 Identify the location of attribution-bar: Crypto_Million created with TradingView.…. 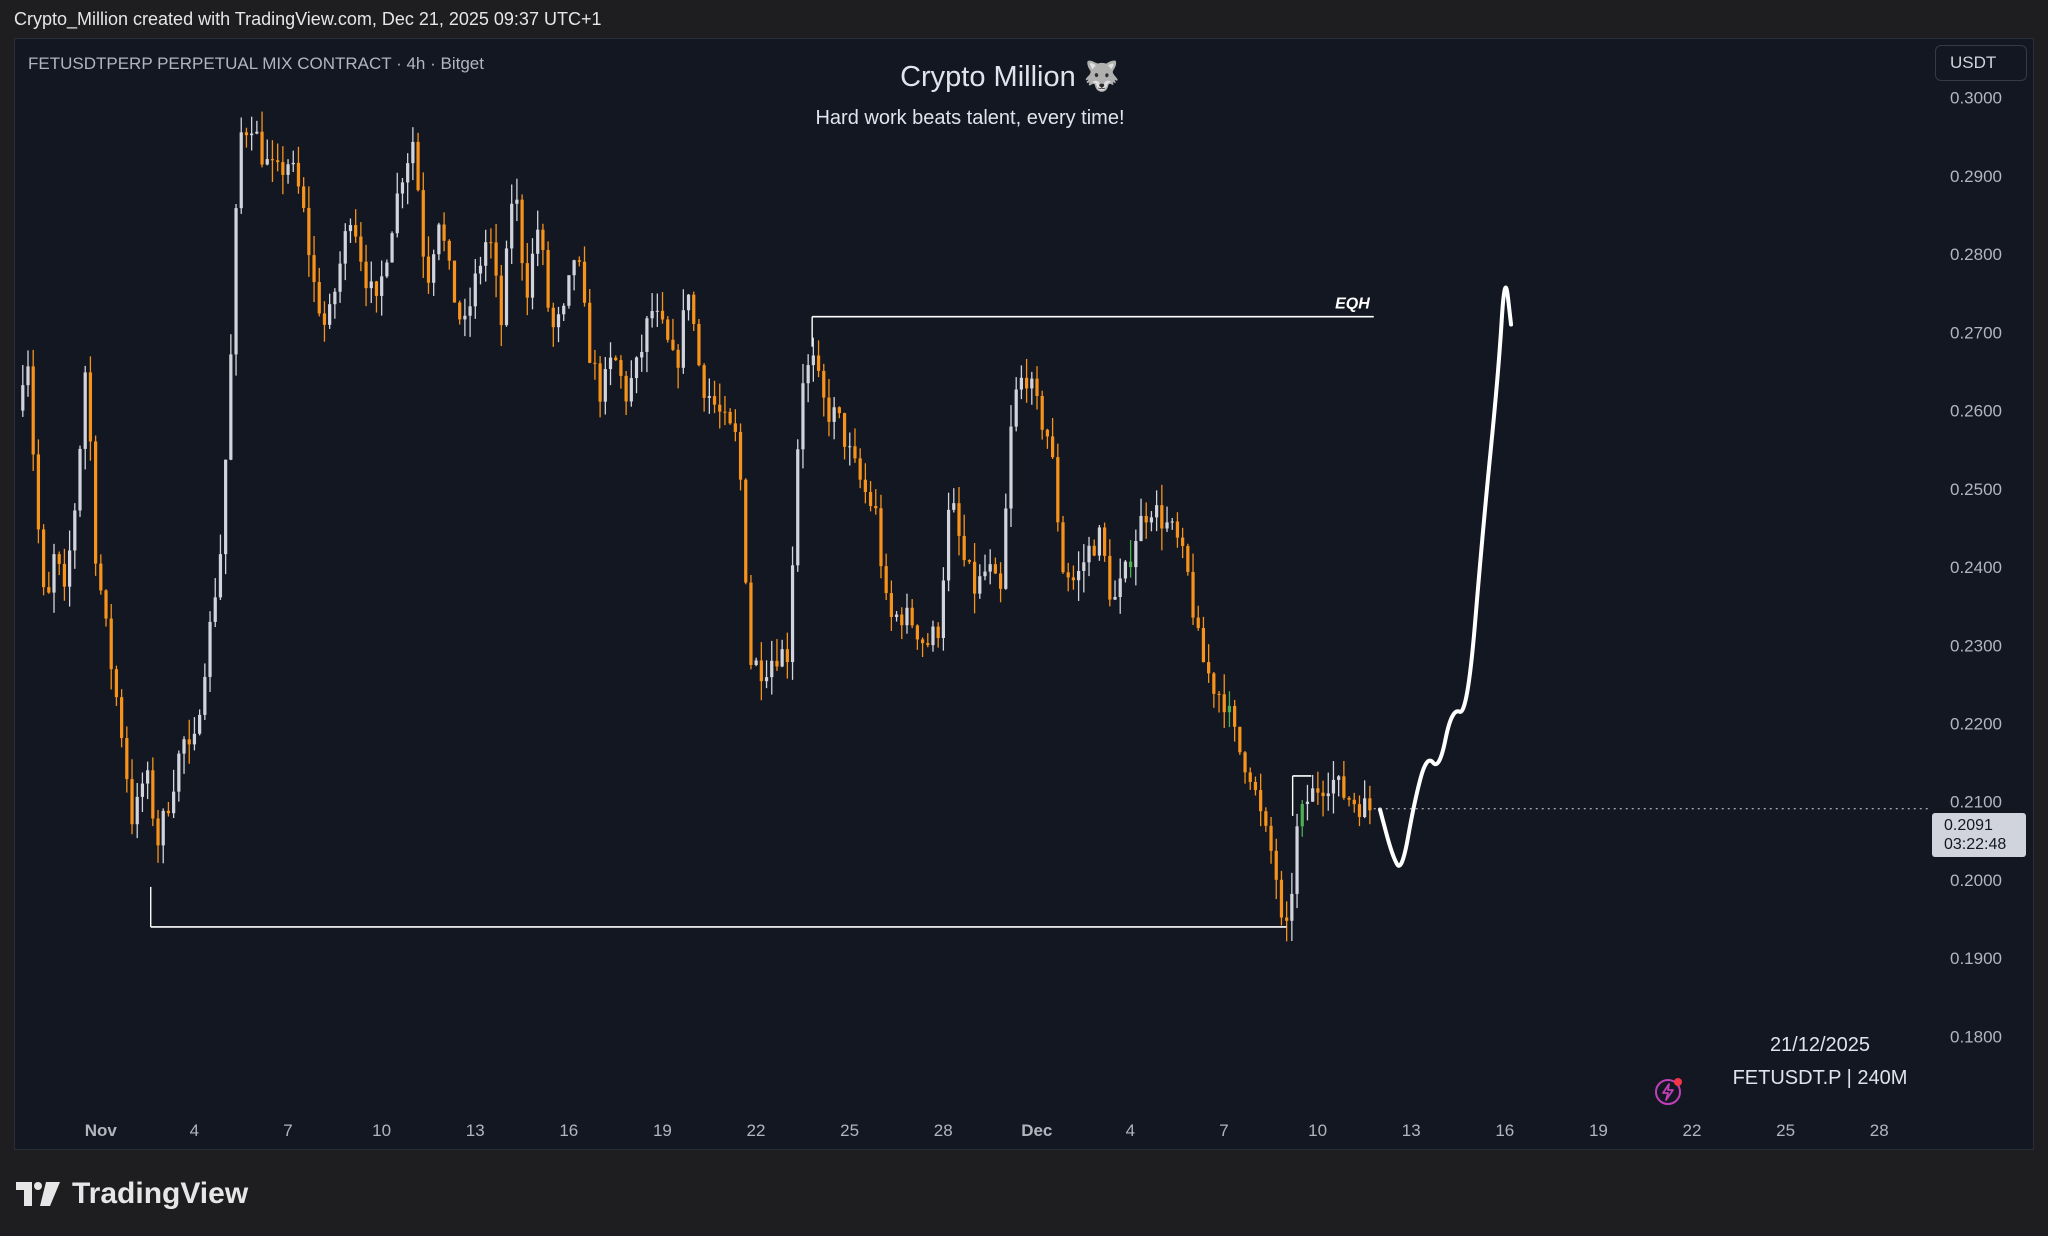
(1024, 19).